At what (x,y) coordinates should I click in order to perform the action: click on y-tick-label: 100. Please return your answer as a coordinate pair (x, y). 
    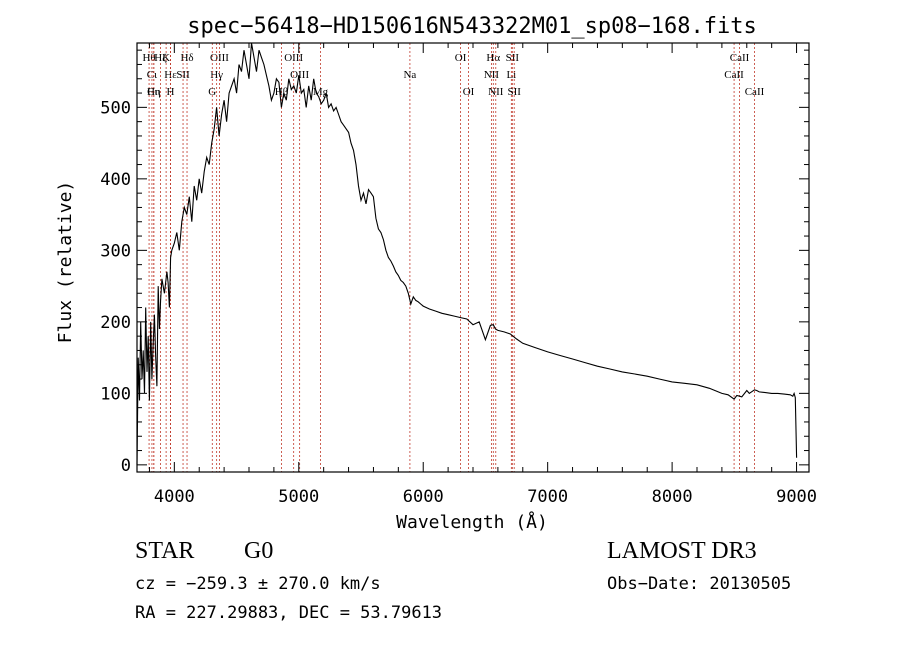
    Looking at the image, I should click on (115, 394).